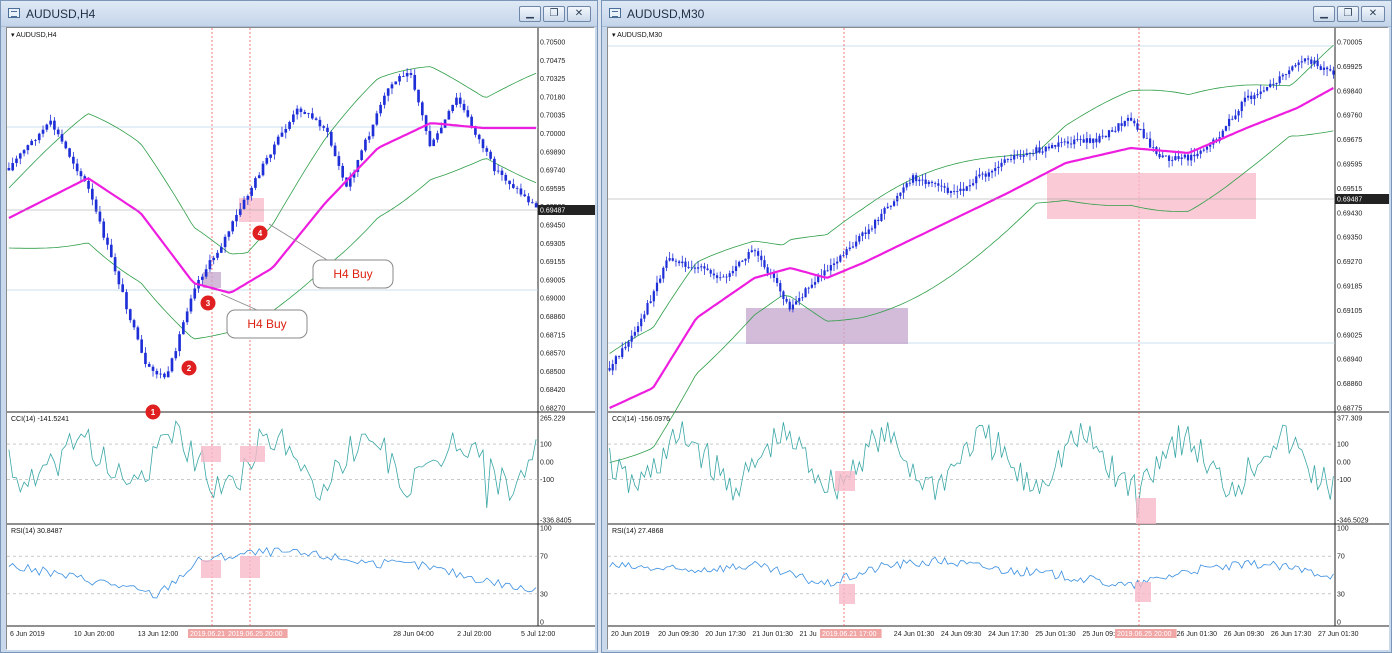 This screenshot has height=653, width=1392. I want to click on cci-line, so click(971, 470).